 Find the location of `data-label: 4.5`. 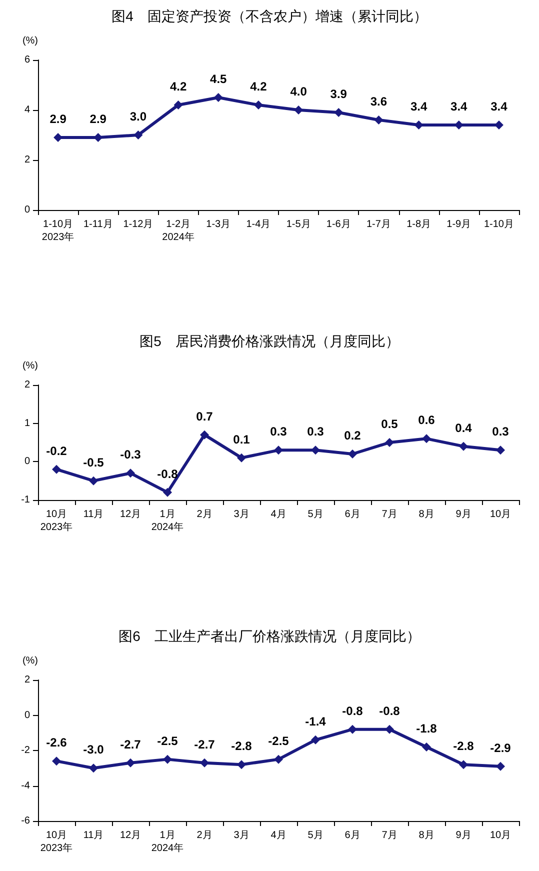

data-label: 4.5 is located at coordinates (219, 79).